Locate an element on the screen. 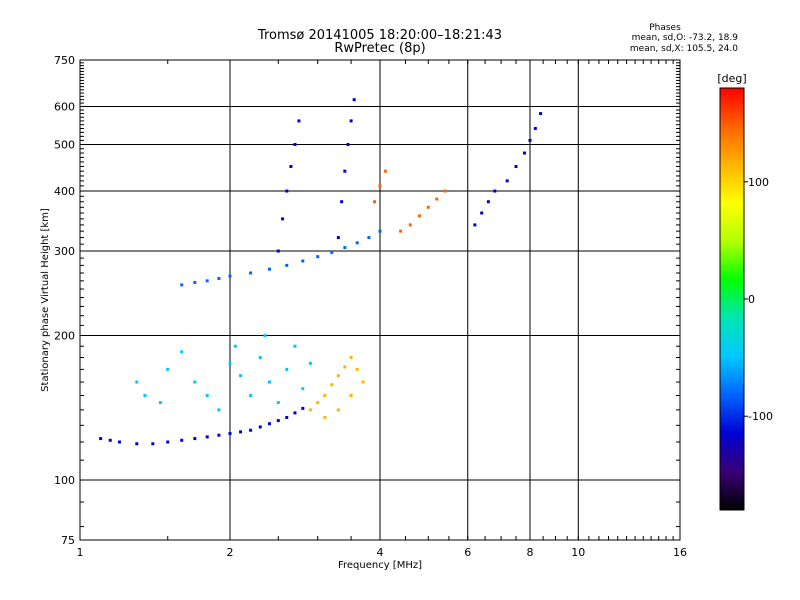  chart-title: Tromsø 20141005 18:20:00–18:21:43 is located at coordinates (380, 35).